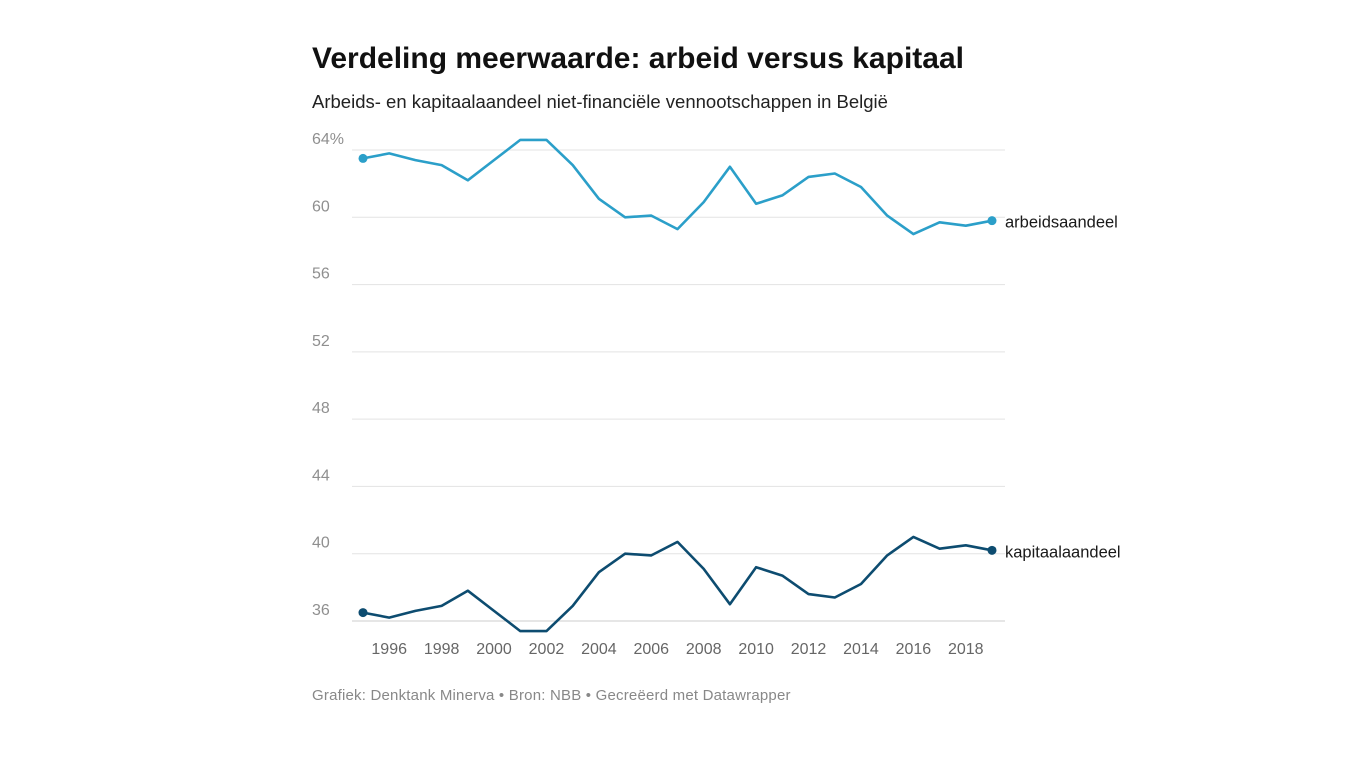 The image size is (1351, 759). I want to click on y-axis-ticks: 36 40 44 48 52 56 60 64%, so click(328, 375).